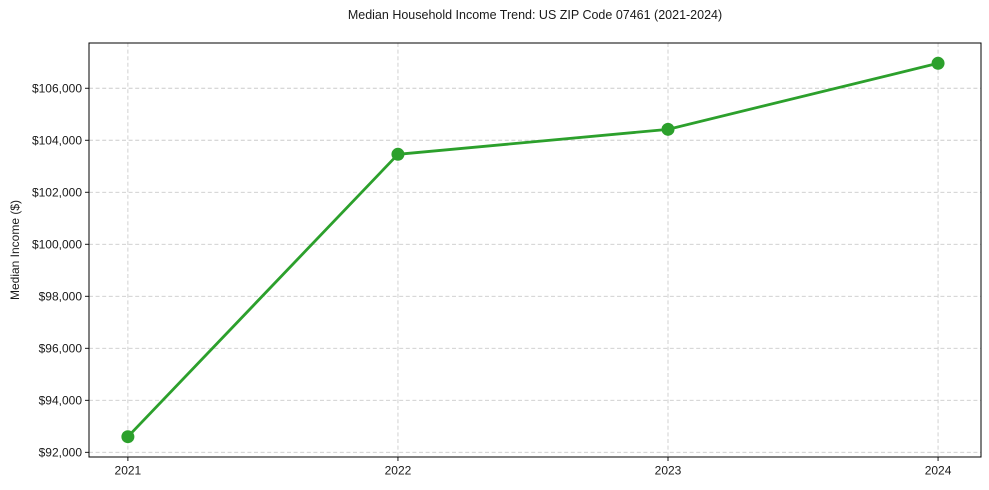  What do you see at coordinates (61, 348) in the screenshot?
I see `y-tick-label: $96,000` at bounding box center [61, 348].